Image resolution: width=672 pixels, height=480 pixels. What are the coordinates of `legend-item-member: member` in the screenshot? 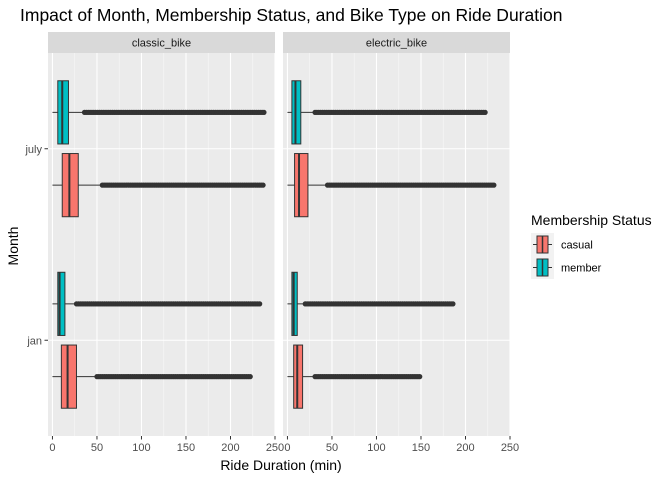 It's located at (566, 267).